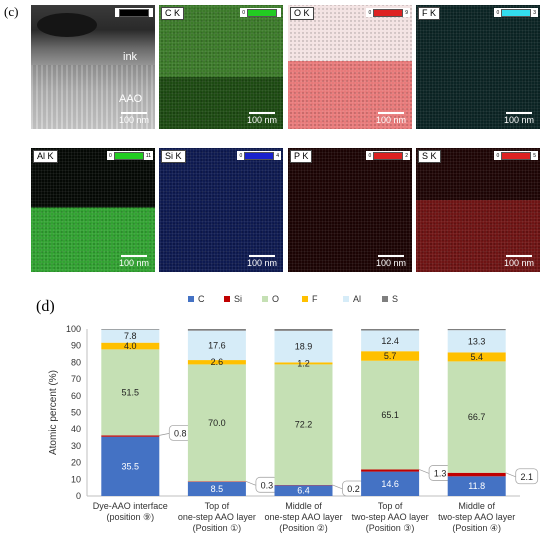  What do you see at coordinates (353, 489) in the screenshot?
I see `data-label-si: 0.2` at bounding box center [353, 489].